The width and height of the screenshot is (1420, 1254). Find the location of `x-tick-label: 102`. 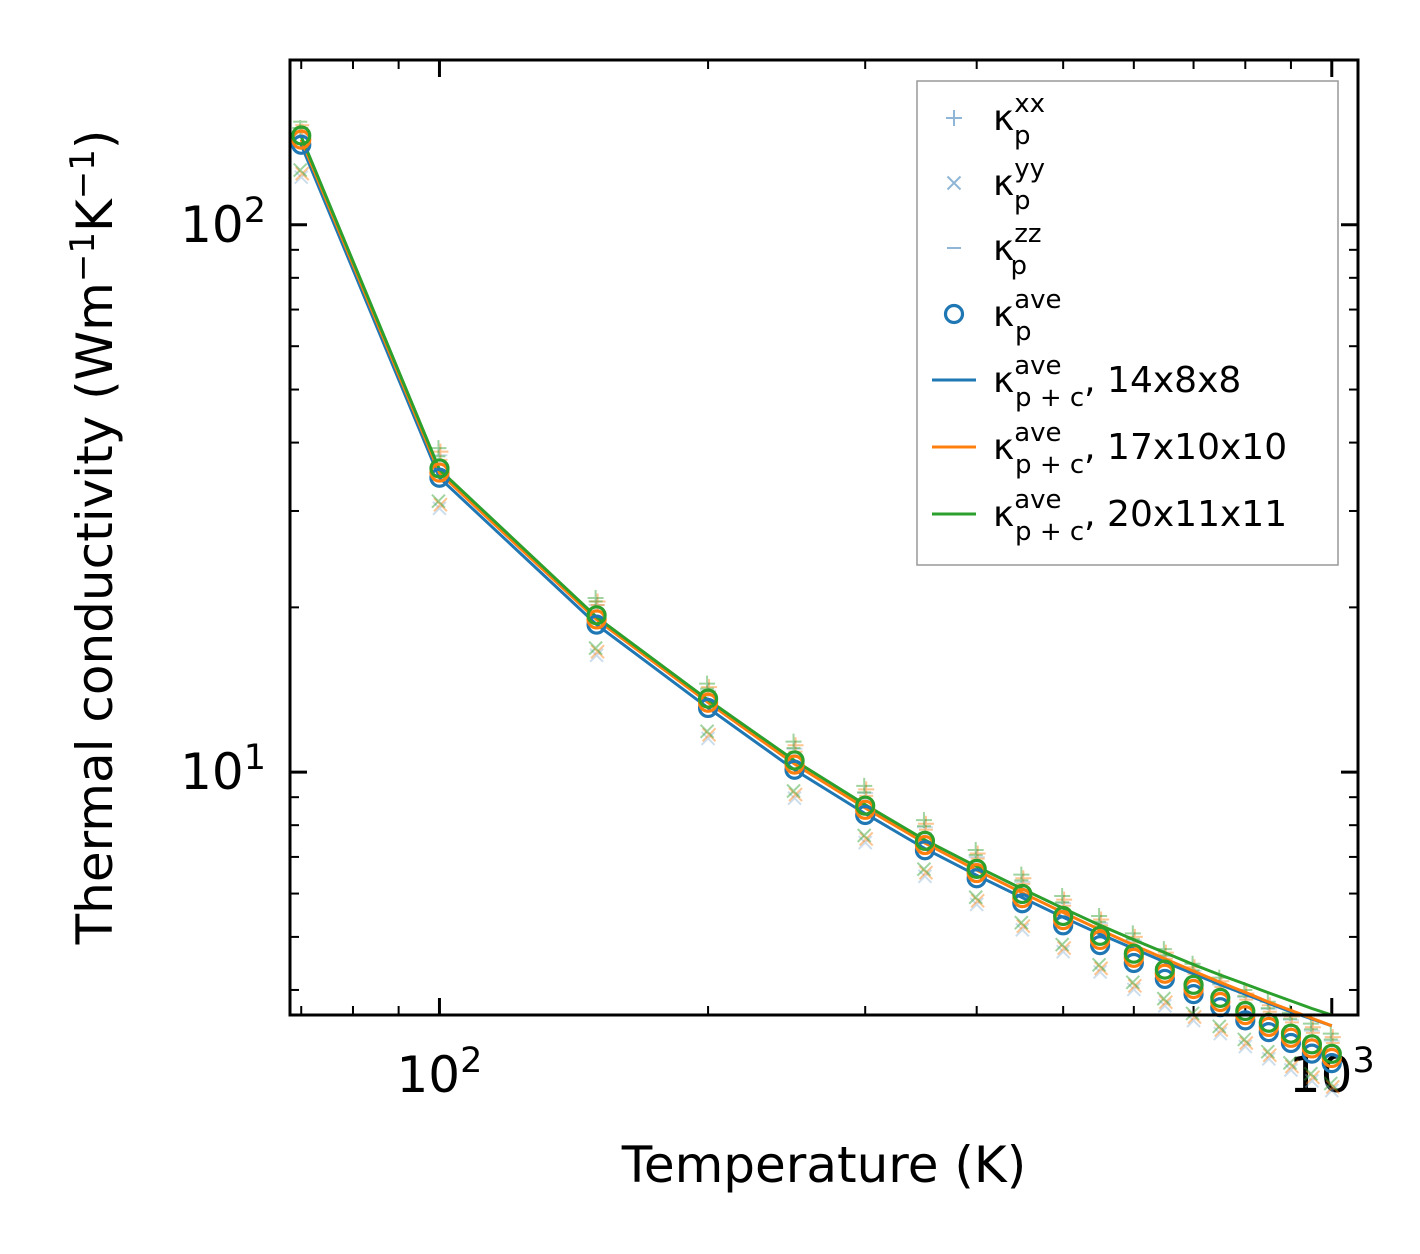

x-tick-label: 102 is located at coordinates (440, 1072).